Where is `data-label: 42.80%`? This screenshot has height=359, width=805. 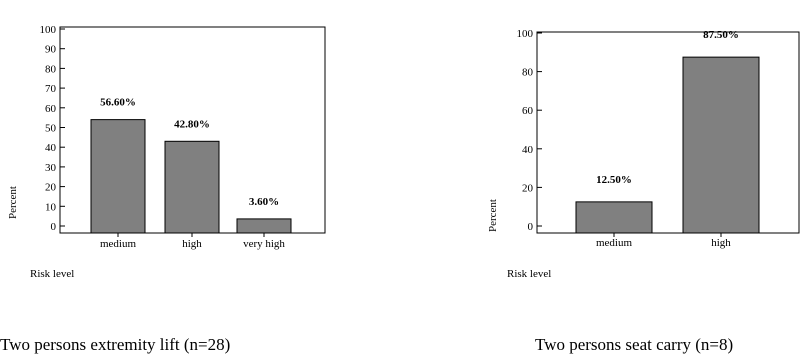 data-label: 42.80% is located at coordinates (192, 124).